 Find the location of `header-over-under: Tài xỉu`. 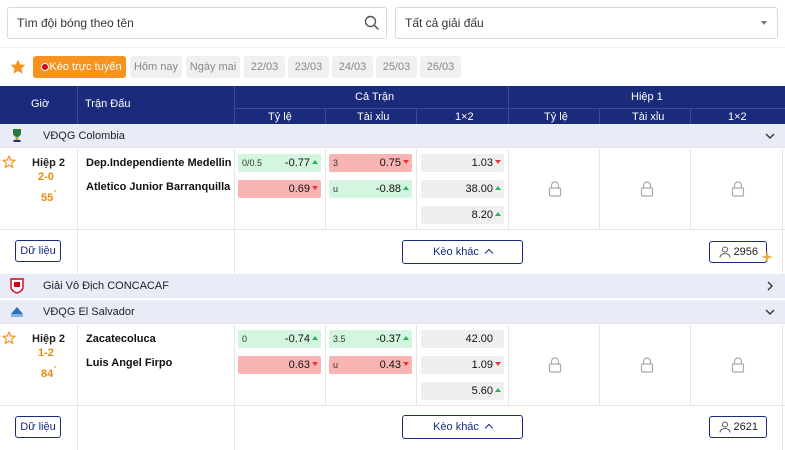

header-over-under: Tài xỉu is located at coordinates (373, 117).